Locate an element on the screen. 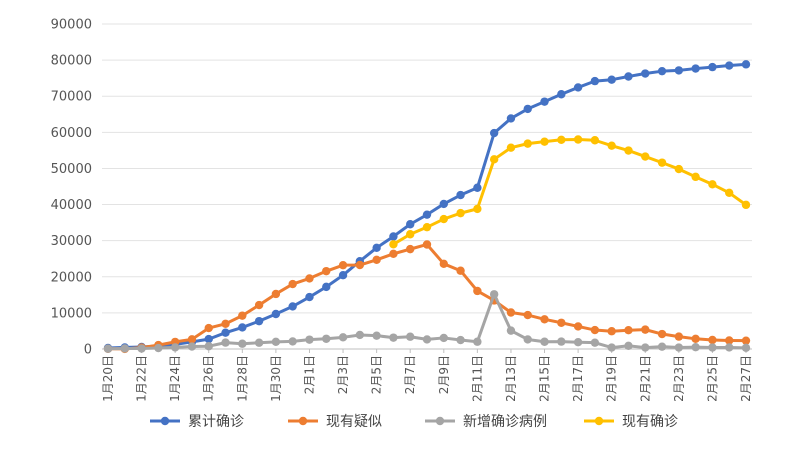 The image size is (800, 453). legend-label: 新增确诊病例 is located at coordinates (505, 422).